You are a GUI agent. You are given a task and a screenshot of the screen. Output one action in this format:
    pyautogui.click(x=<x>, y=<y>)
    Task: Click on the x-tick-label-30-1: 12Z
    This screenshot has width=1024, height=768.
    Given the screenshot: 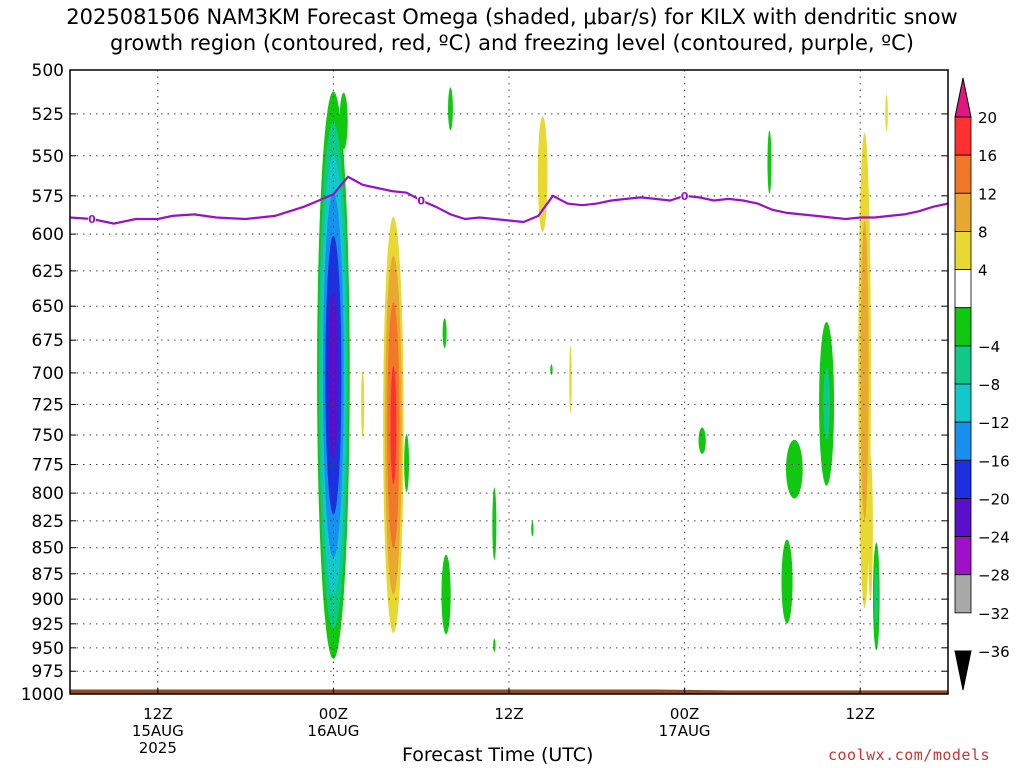 What is the action you would take?
    pyautogui.click(x=508, y=714)
    